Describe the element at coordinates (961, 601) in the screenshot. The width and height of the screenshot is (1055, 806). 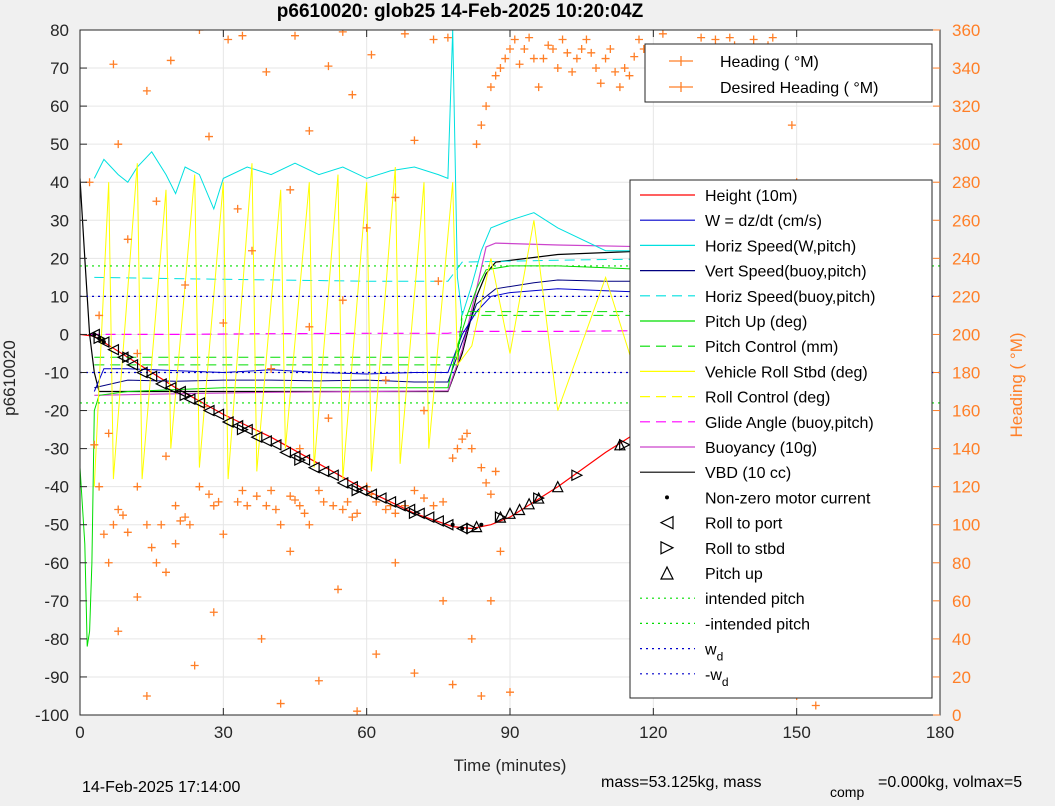
I see `y2-tick-label: 60` at that location.